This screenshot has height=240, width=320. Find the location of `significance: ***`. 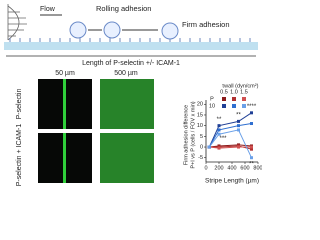

significance: *** is located at coordinates (223, 139).